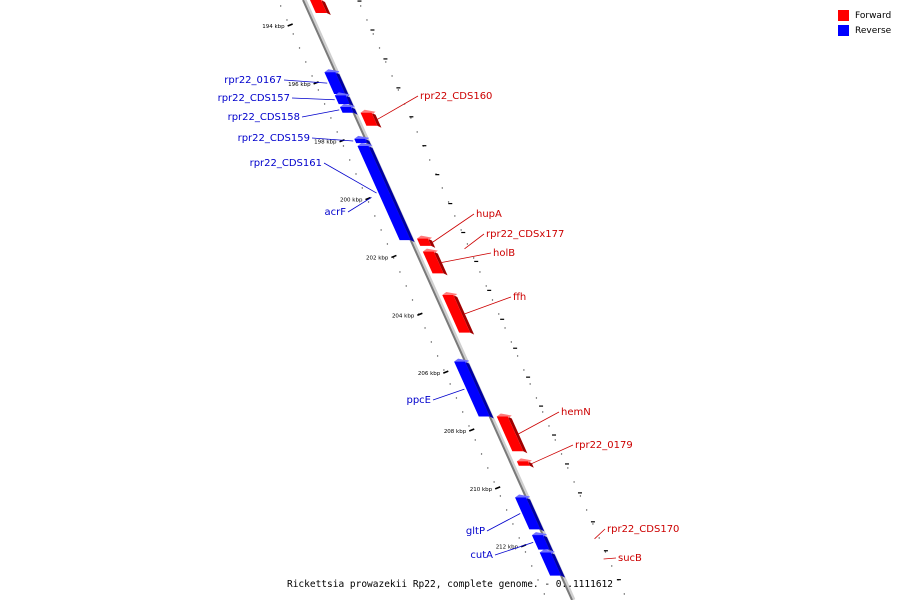 Image resolution: width=900 pixels, height=600 pixels. I want to click on legend-reverse-label: Reverse, so click(873, 30).